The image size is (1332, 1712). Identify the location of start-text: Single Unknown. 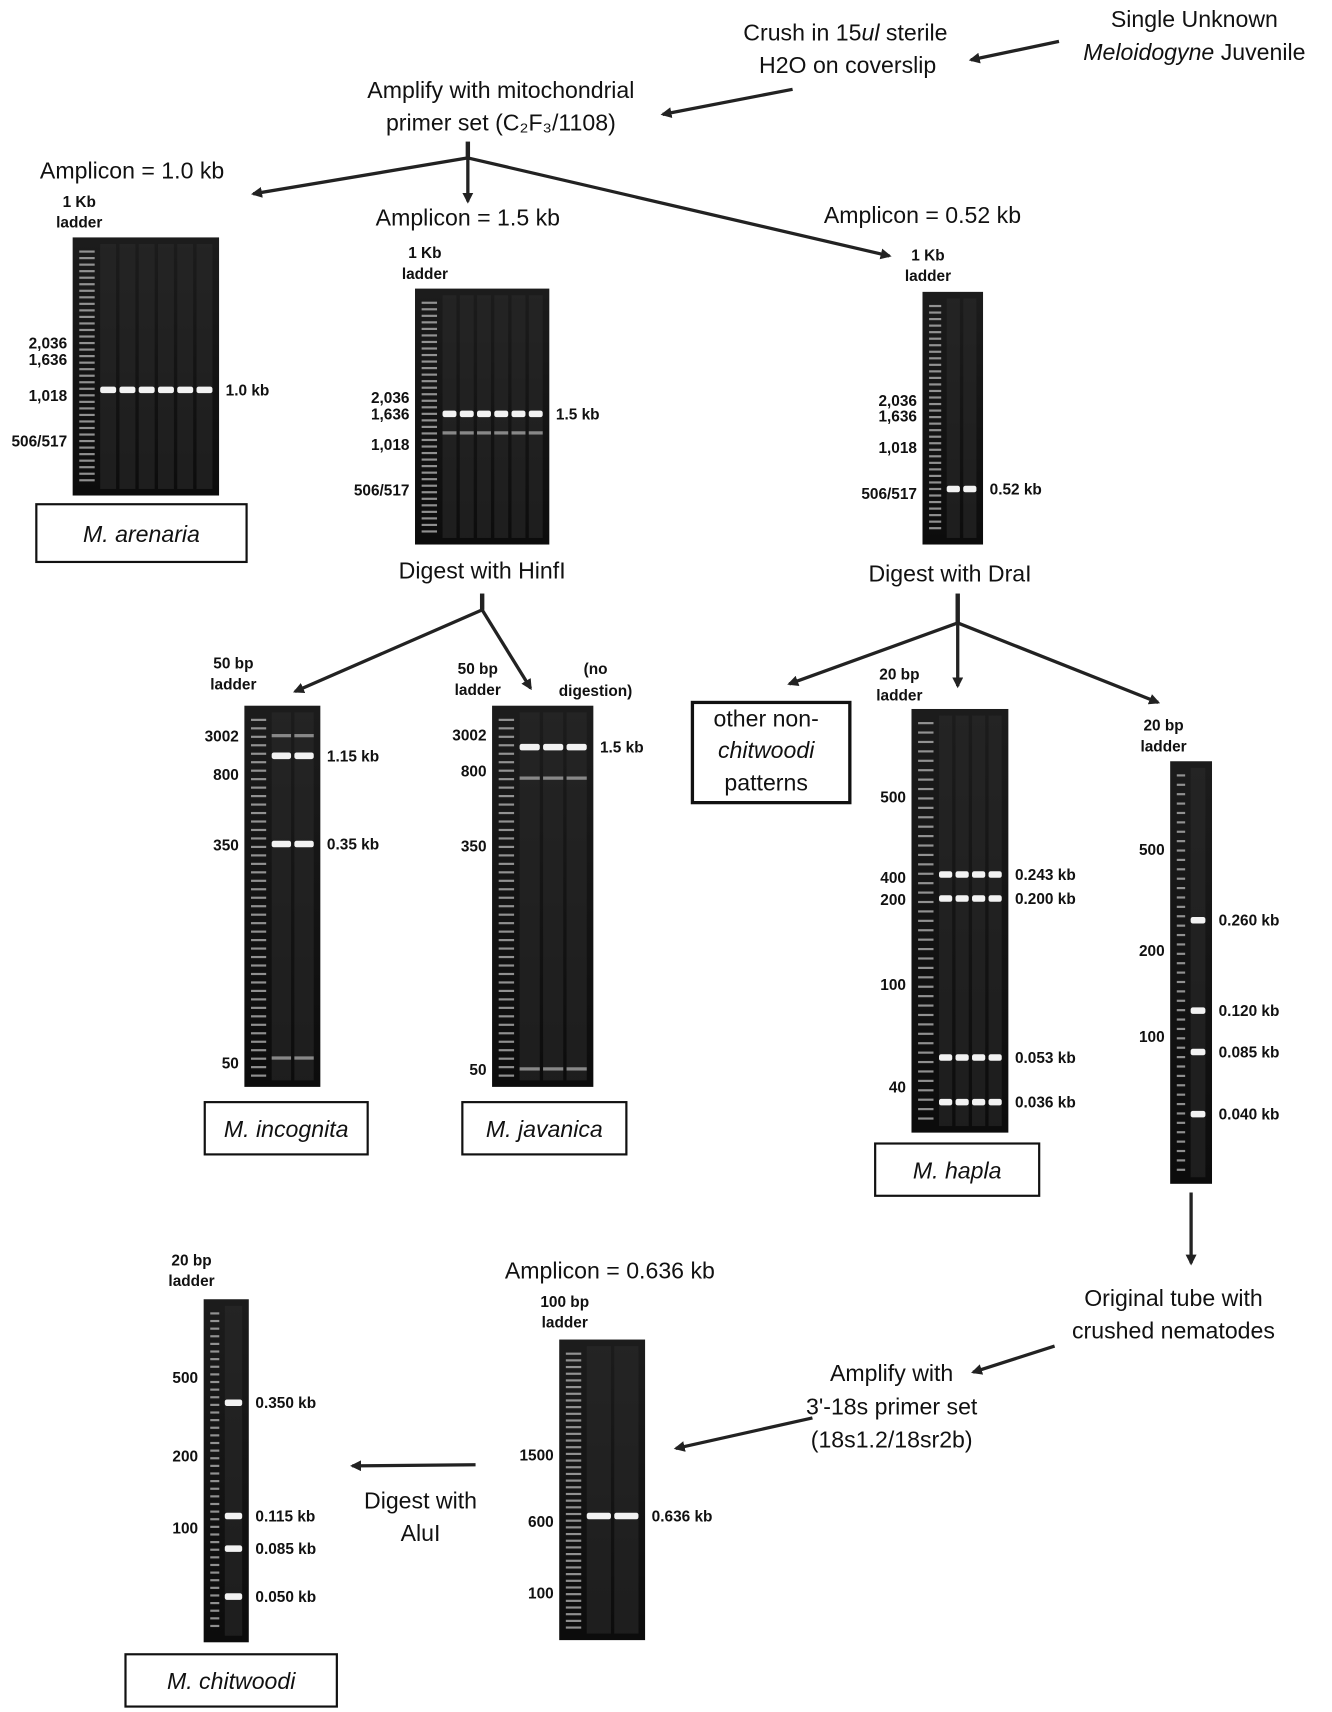
(1194, 19).